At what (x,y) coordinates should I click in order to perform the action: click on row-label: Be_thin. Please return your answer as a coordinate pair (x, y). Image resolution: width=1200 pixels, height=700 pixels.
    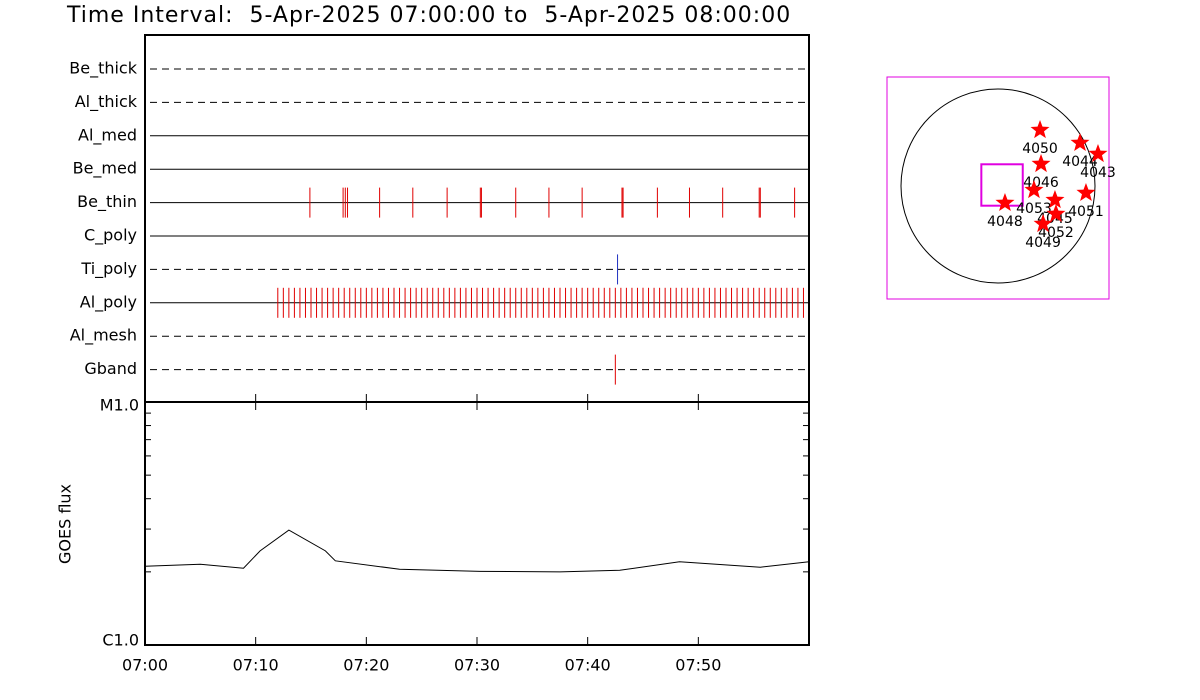
    Looking at the image, I should click on (107, 202).